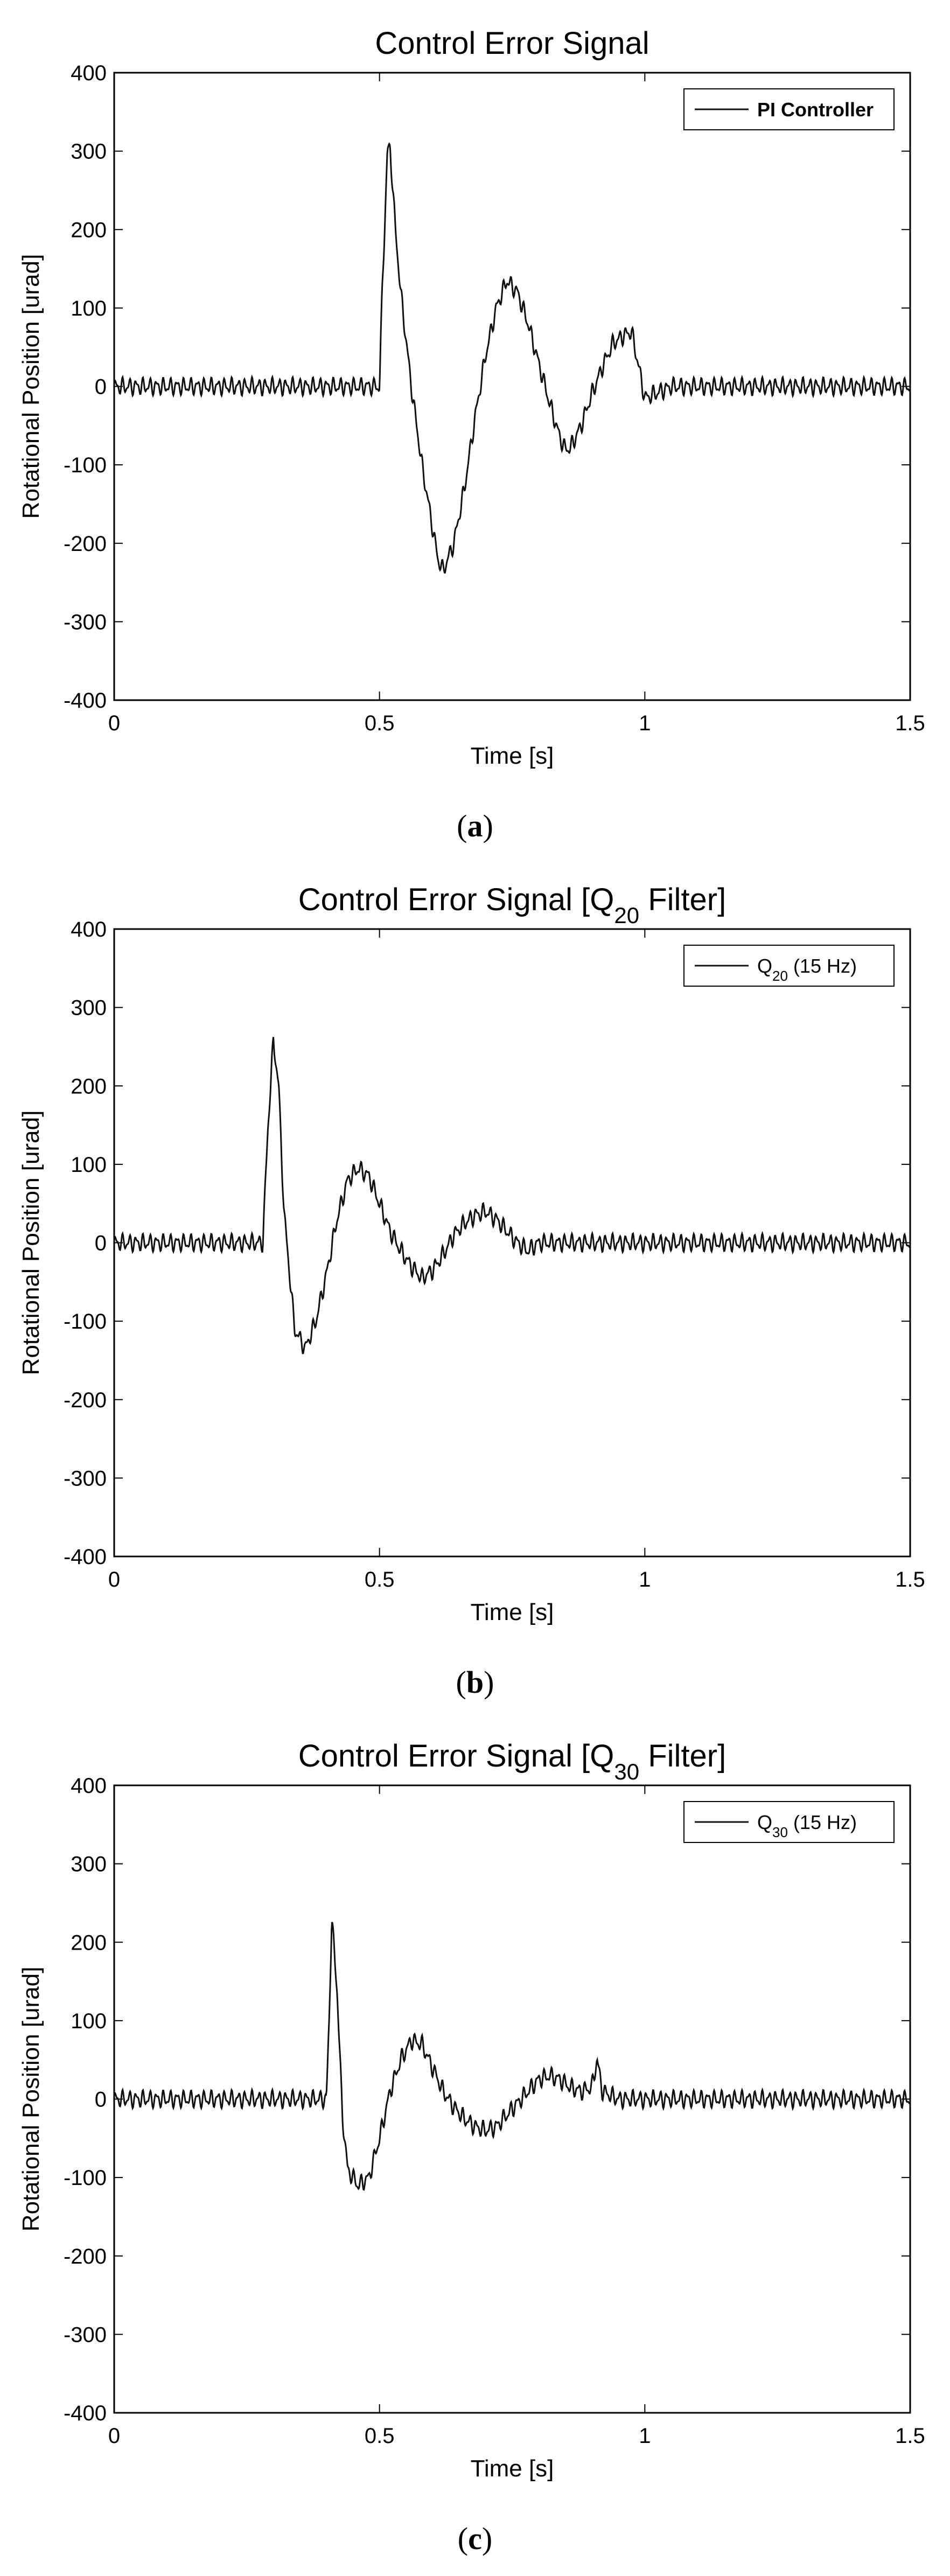  What do you see at coordinates (807, 969) in the screenshot?
I see `legend-label: Q20 (15 Hz)` at bounding box center [807, 969].